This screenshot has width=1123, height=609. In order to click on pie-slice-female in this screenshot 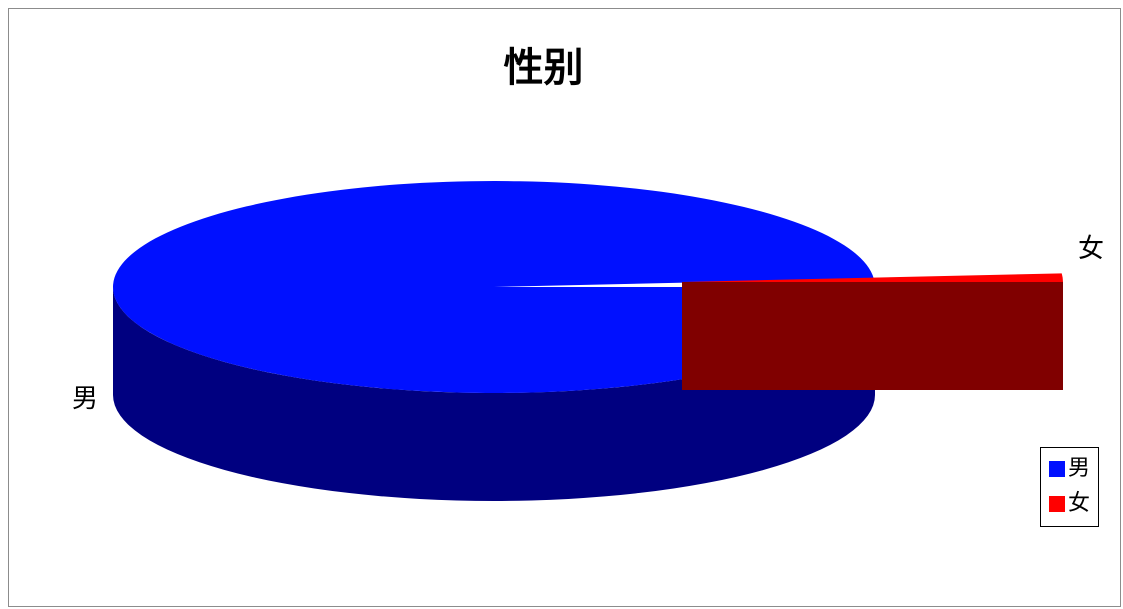, I will do `click(872, 277)`.